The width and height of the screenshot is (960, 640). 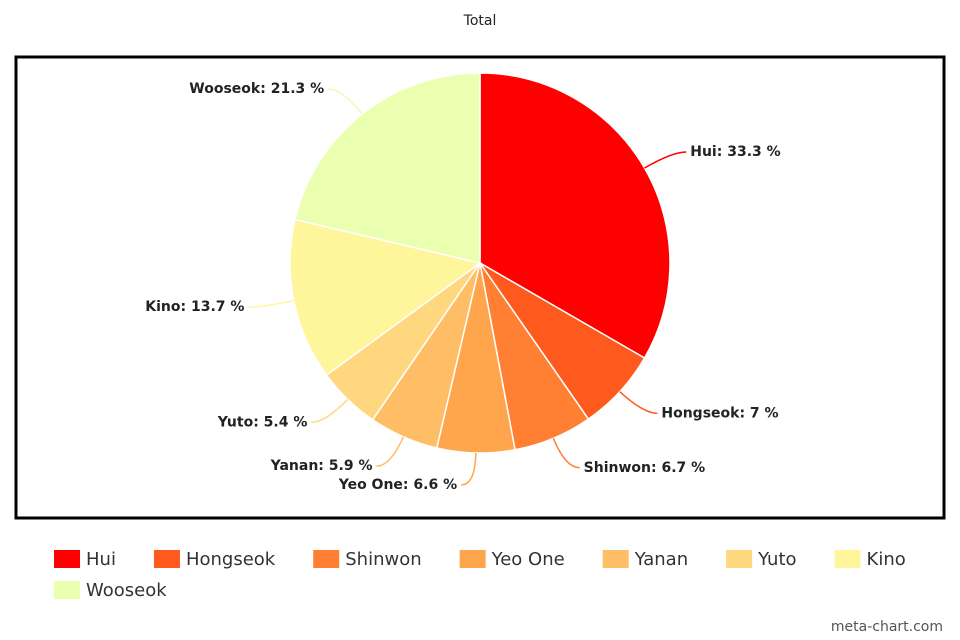 I want to click on data-label: Wooseok: 21.3 %, so click(x=256, y=89).